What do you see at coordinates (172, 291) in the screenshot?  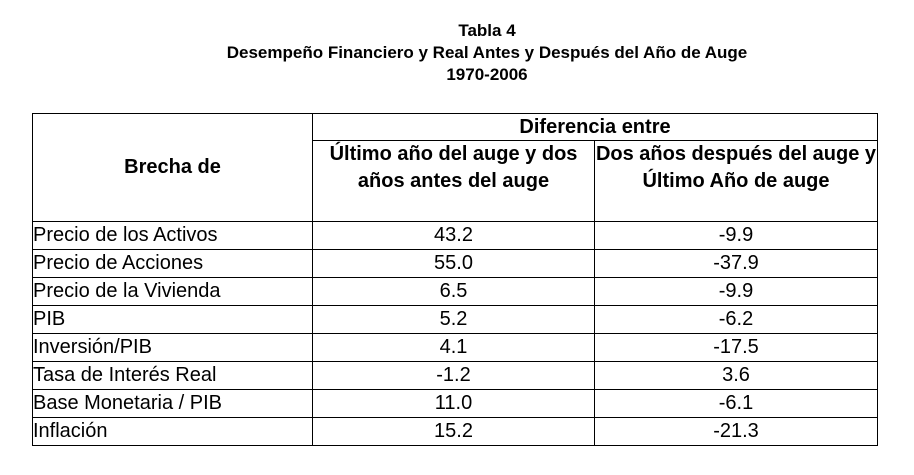 I see `row-label: Precio de la Vivienda` at bounding box center [172, 291].